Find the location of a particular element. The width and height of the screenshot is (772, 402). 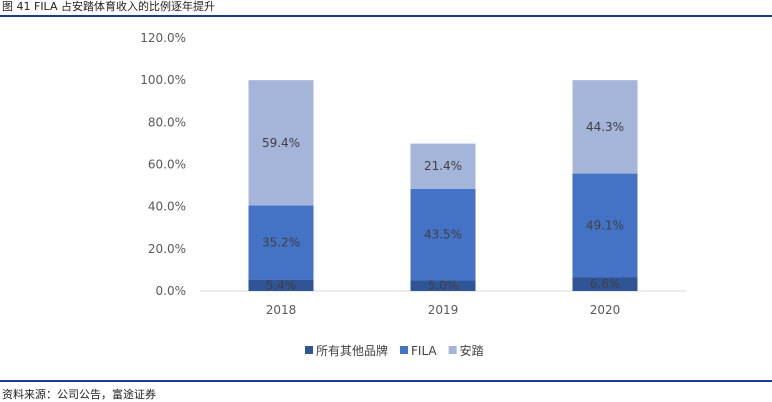

data-label: 6.6% is located at coordinates (605, 284).